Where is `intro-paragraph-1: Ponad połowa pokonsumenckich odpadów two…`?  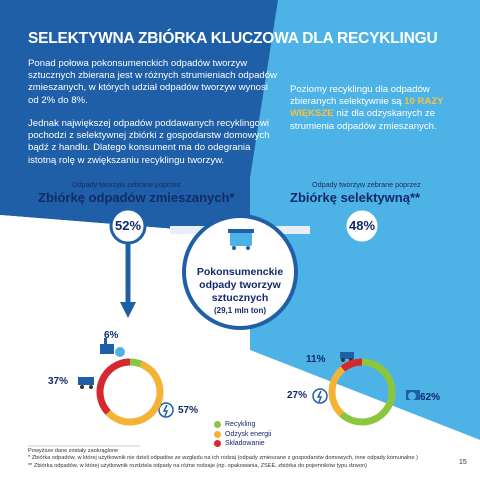 intro-paragraph-1: Ponad połowa pokonsumenckich odpadów two… is located at coordinates (153, 82).